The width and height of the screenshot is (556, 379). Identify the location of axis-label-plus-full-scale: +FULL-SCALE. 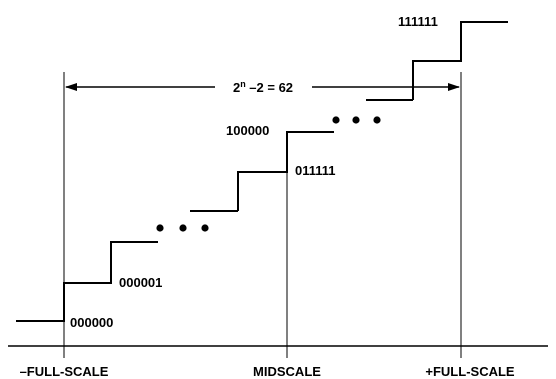
(470, 371).